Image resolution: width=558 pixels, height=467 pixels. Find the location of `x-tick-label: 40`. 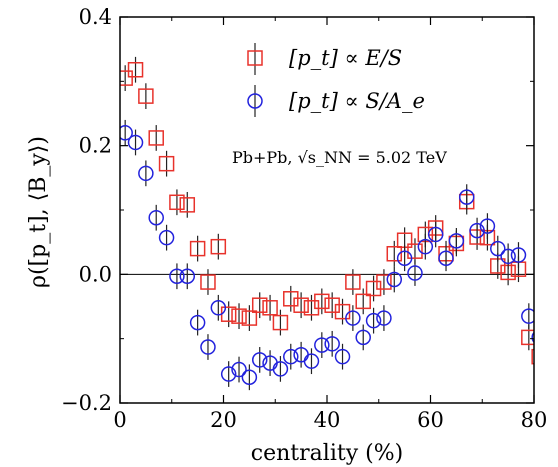

x-tick-label: 40 is located at coordinates (327, 420).